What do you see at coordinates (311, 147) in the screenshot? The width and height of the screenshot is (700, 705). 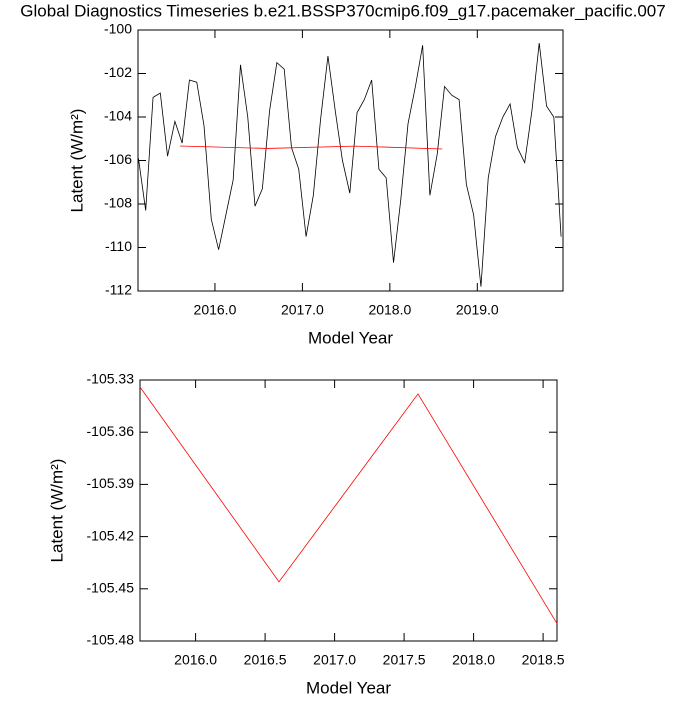 I see `data-line` at bounding box center [311, 147].